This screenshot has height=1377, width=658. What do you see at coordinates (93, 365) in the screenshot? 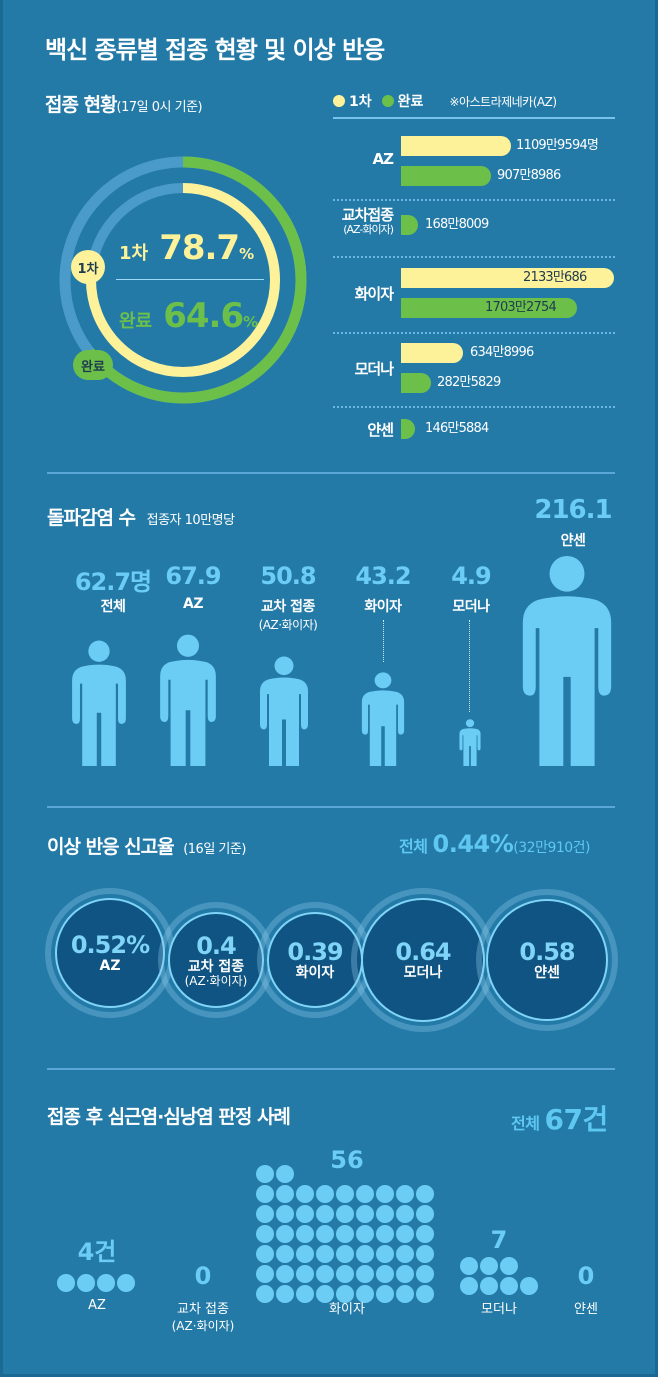
I see `ring-tag-complete: 완료` at bounding box center [93, 365].